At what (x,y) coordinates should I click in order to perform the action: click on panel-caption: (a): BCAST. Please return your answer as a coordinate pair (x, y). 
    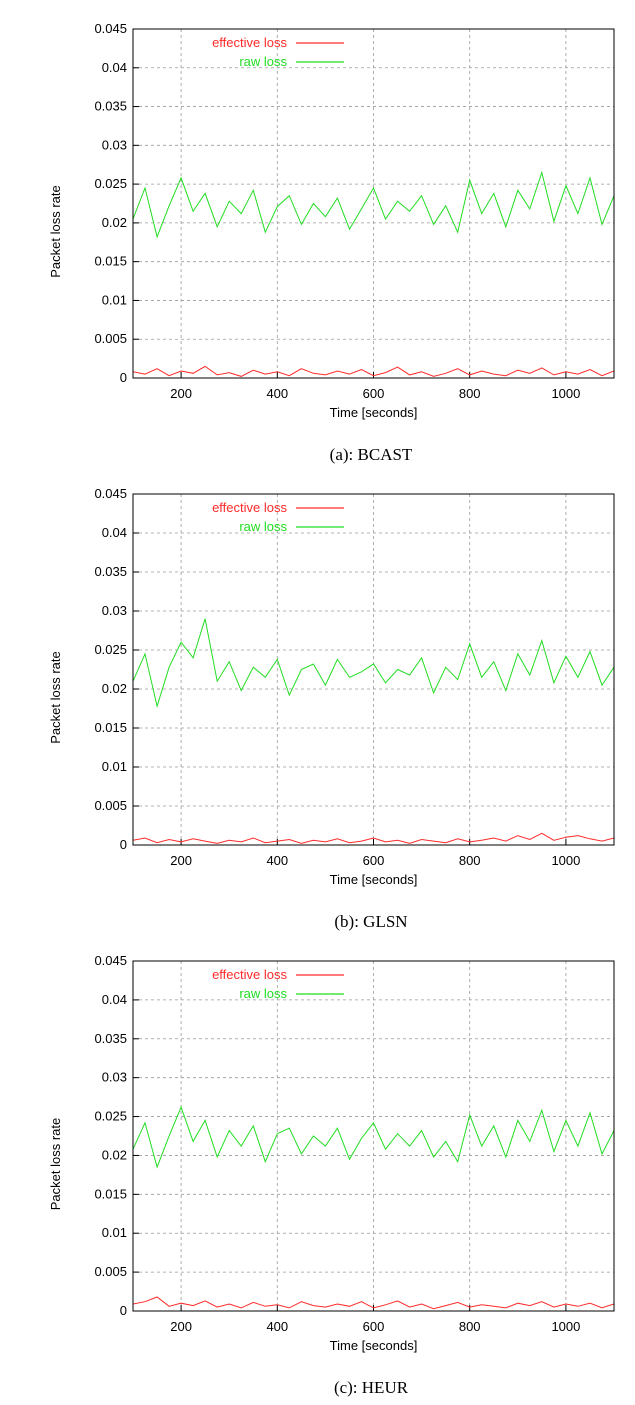
    Looking at the image, I should click on (371, 454).